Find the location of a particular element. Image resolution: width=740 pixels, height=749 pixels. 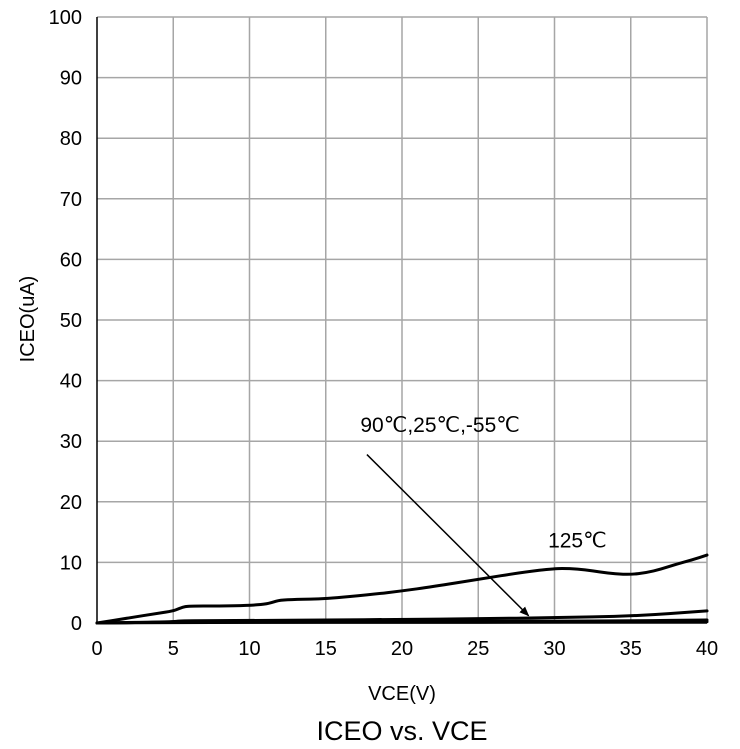

x-tick-label: 30 is located at coordinates (554, 649).